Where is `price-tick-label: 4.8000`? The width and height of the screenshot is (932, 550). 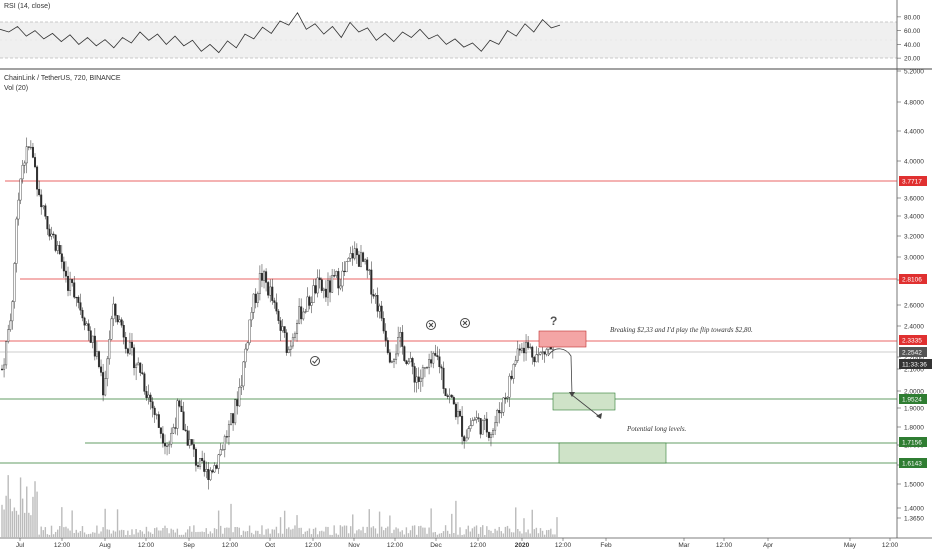 price-tick-label: 4.8000 is located at coordinates (914, 103).